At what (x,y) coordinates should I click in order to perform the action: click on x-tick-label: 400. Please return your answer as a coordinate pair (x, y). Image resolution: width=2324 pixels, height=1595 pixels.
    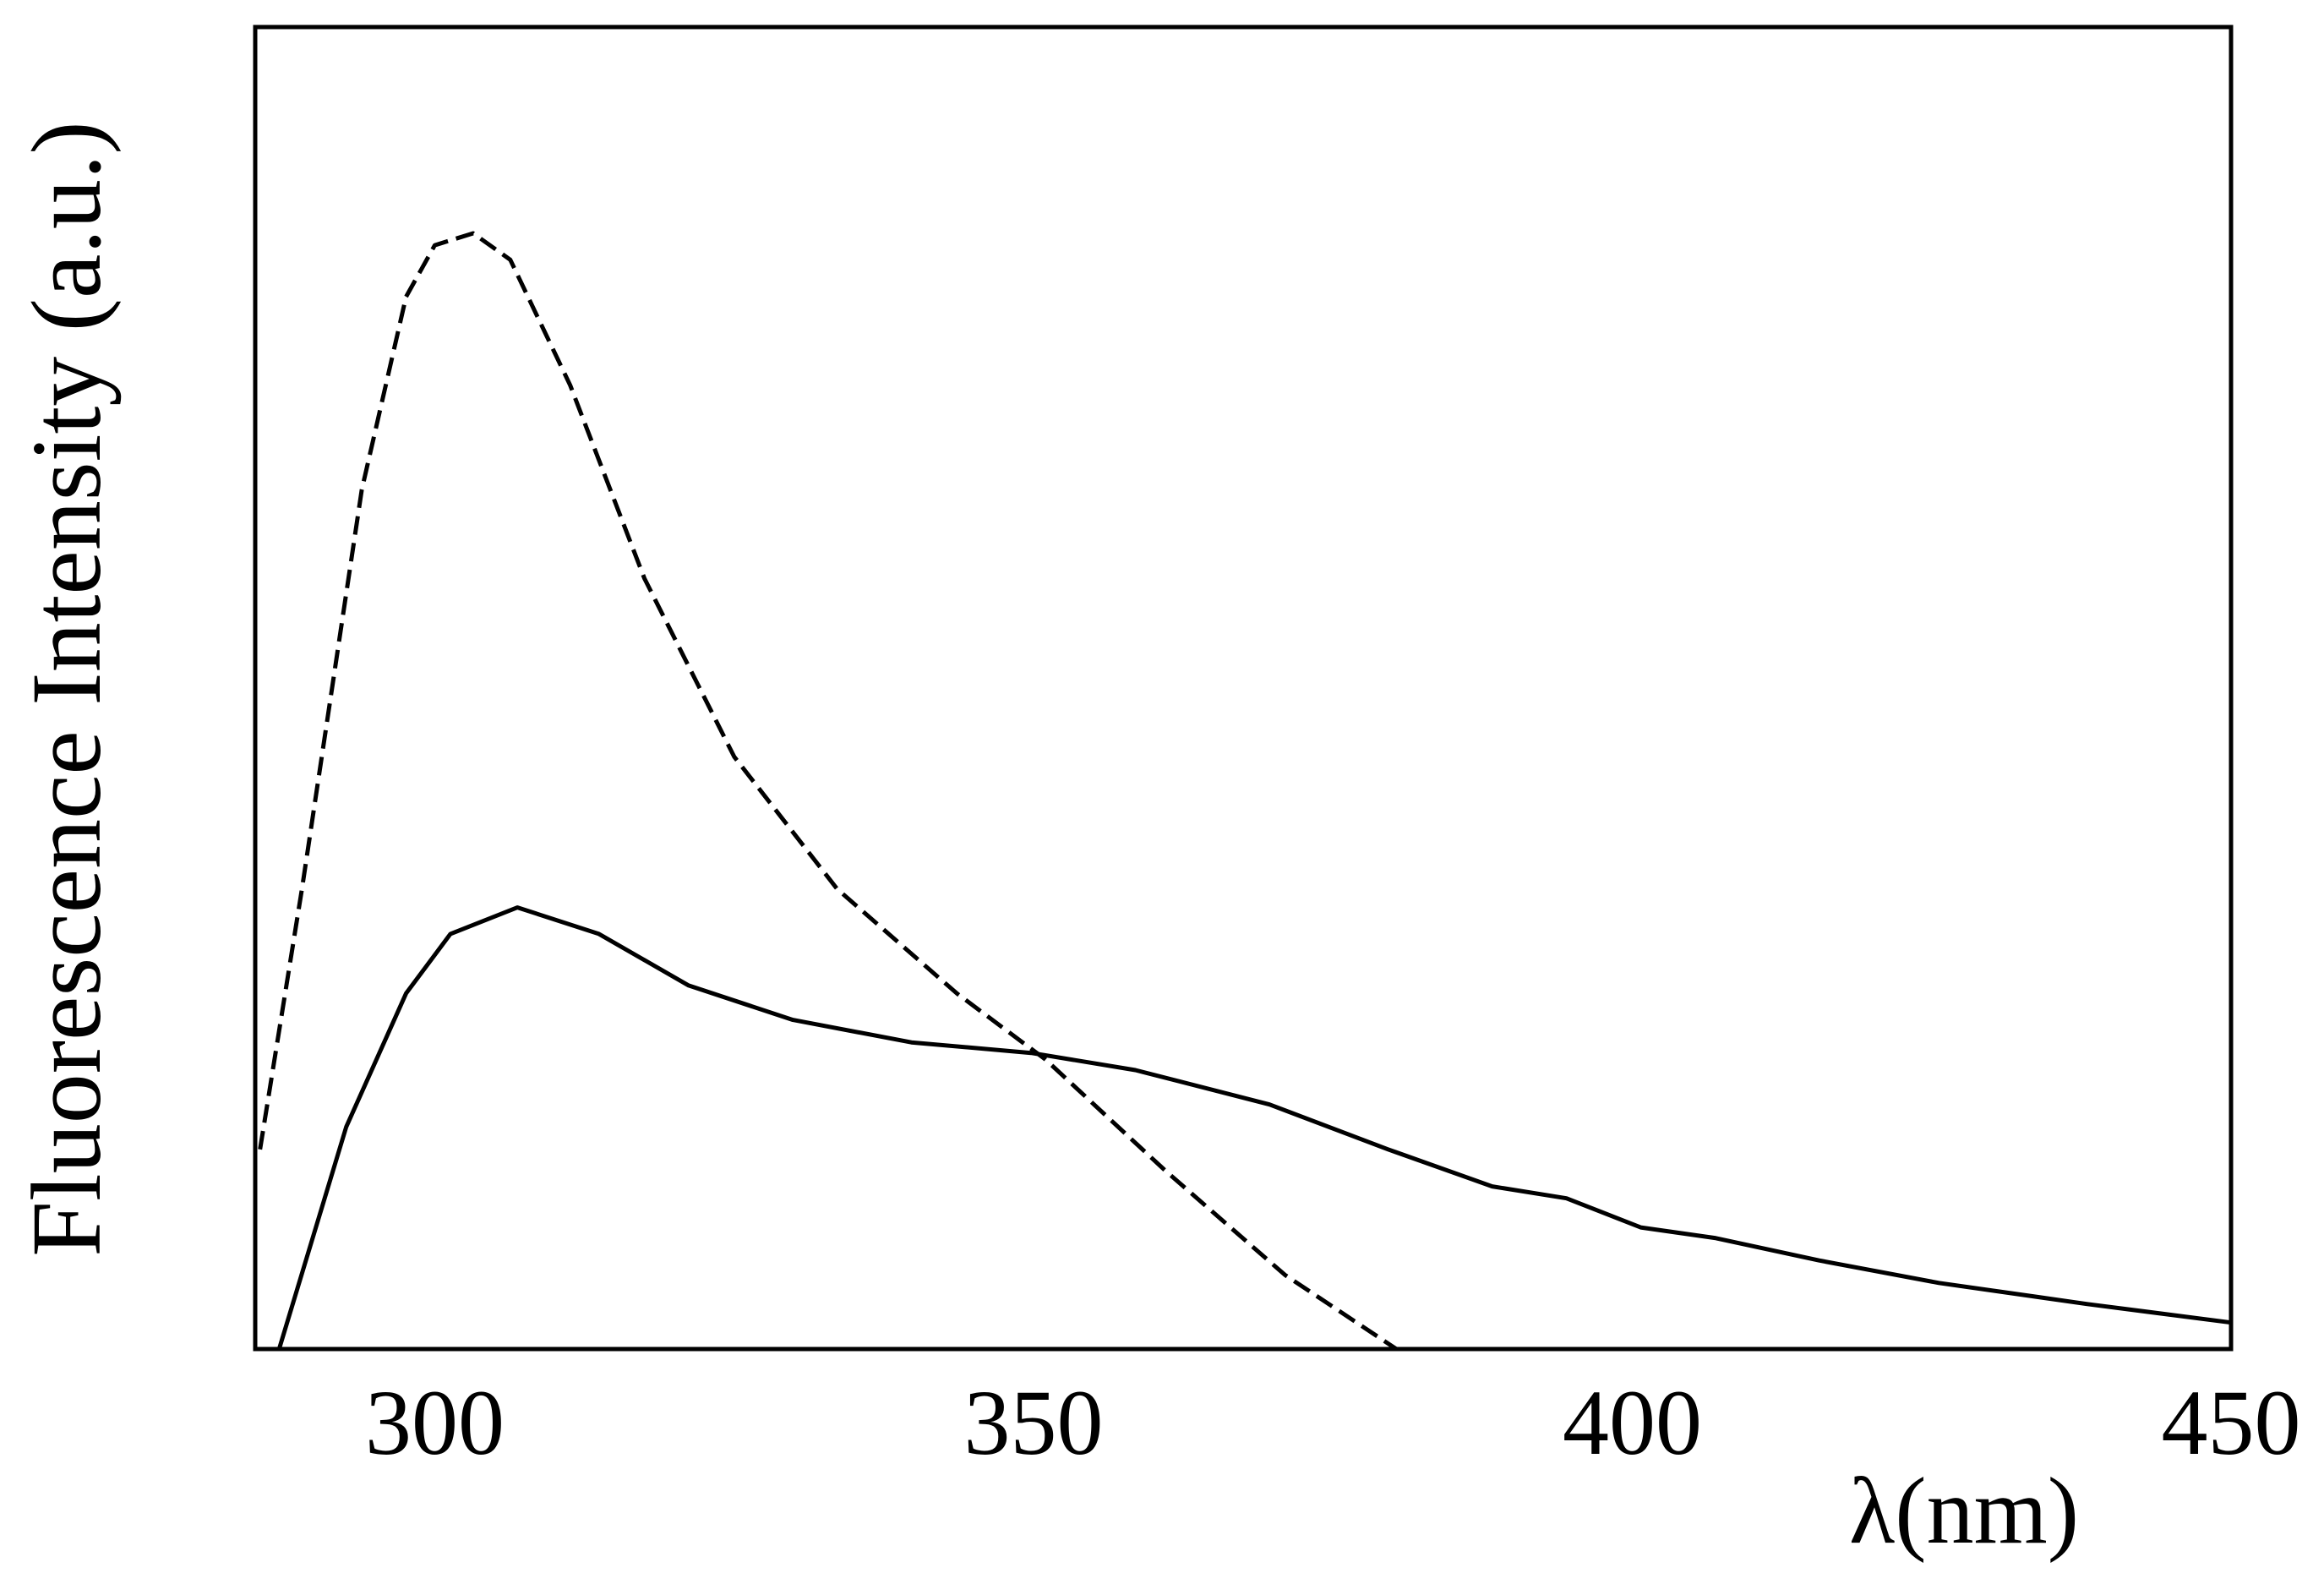
    Looking at the image, I should click on (1632, 1422).